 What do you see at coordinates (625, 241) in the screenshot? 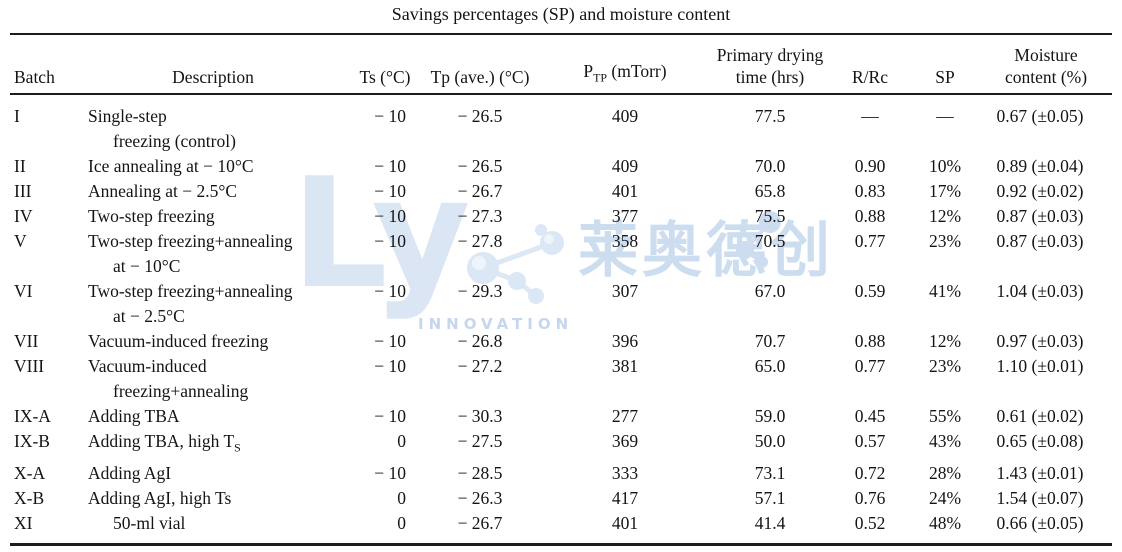
I see `ptp-cell: 358` at bounding box center [625, 241].